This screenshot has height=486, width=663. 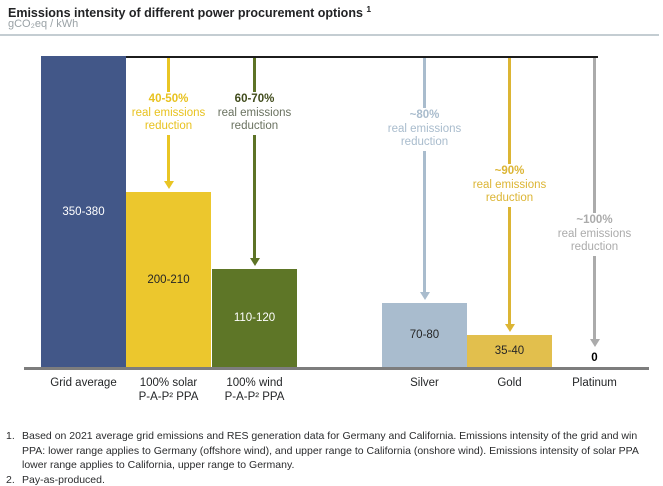 What do you see at coordinates (254, 99) in the screenshot?
I see `reduction-percent-label: 60-70%` at bounding box center [254, 99].